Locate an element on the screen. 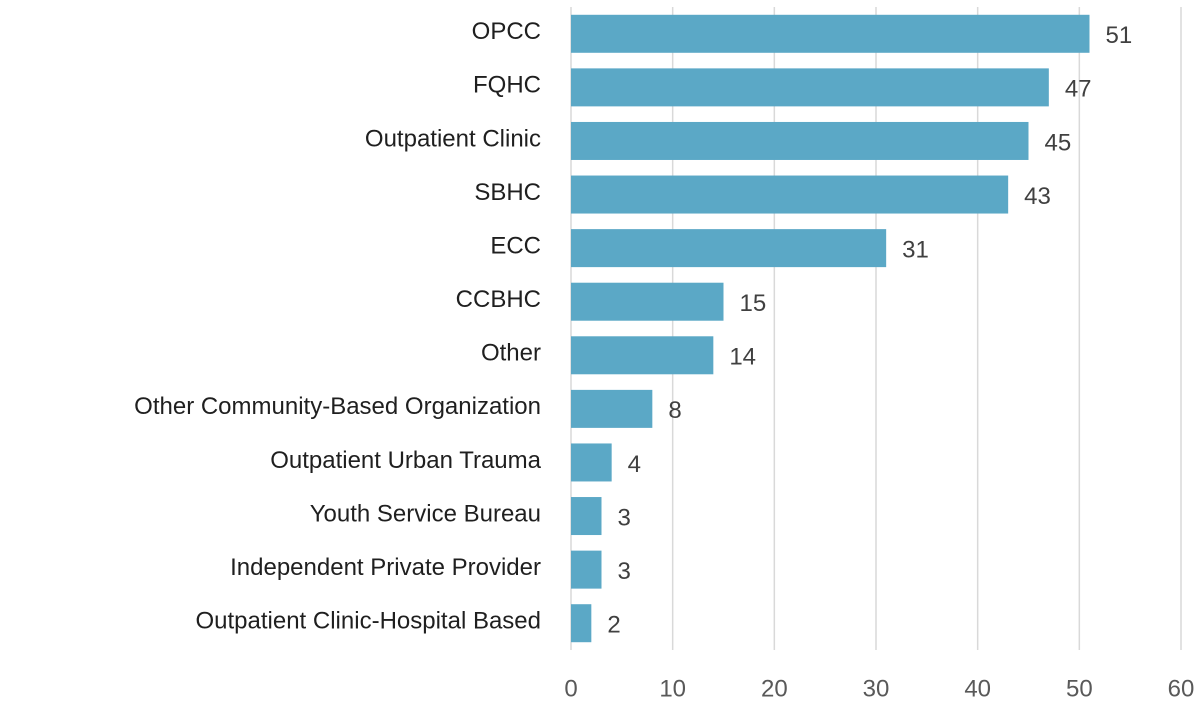  y-tick-label: Outpatient Clinic is located at coordinates (453, 138).